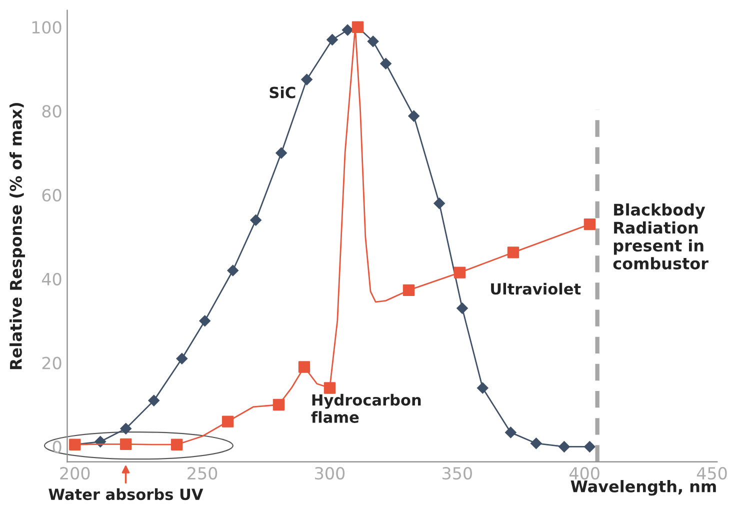 This screenshot has height=516, width=747. I want to click on y-axis-title: Relative Response (% of max), so click(17, 236).